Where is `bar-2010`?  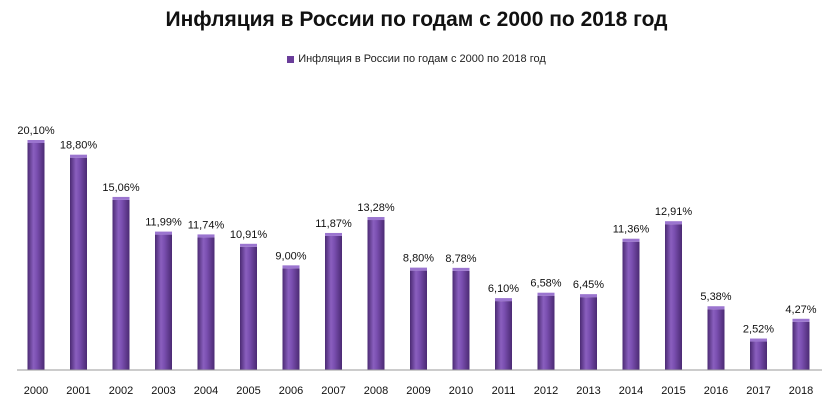 bar-2010 is located at coordinates (461, 320).